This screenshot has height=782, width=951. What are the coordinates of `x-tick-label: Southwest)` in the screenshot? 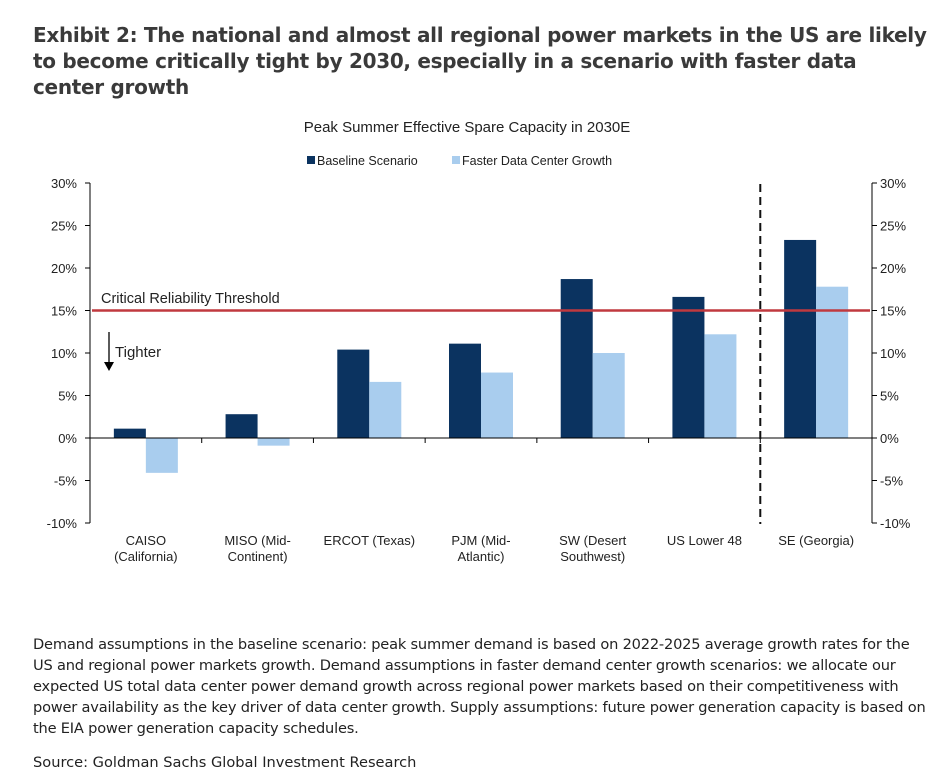 It's located at (592, 556).